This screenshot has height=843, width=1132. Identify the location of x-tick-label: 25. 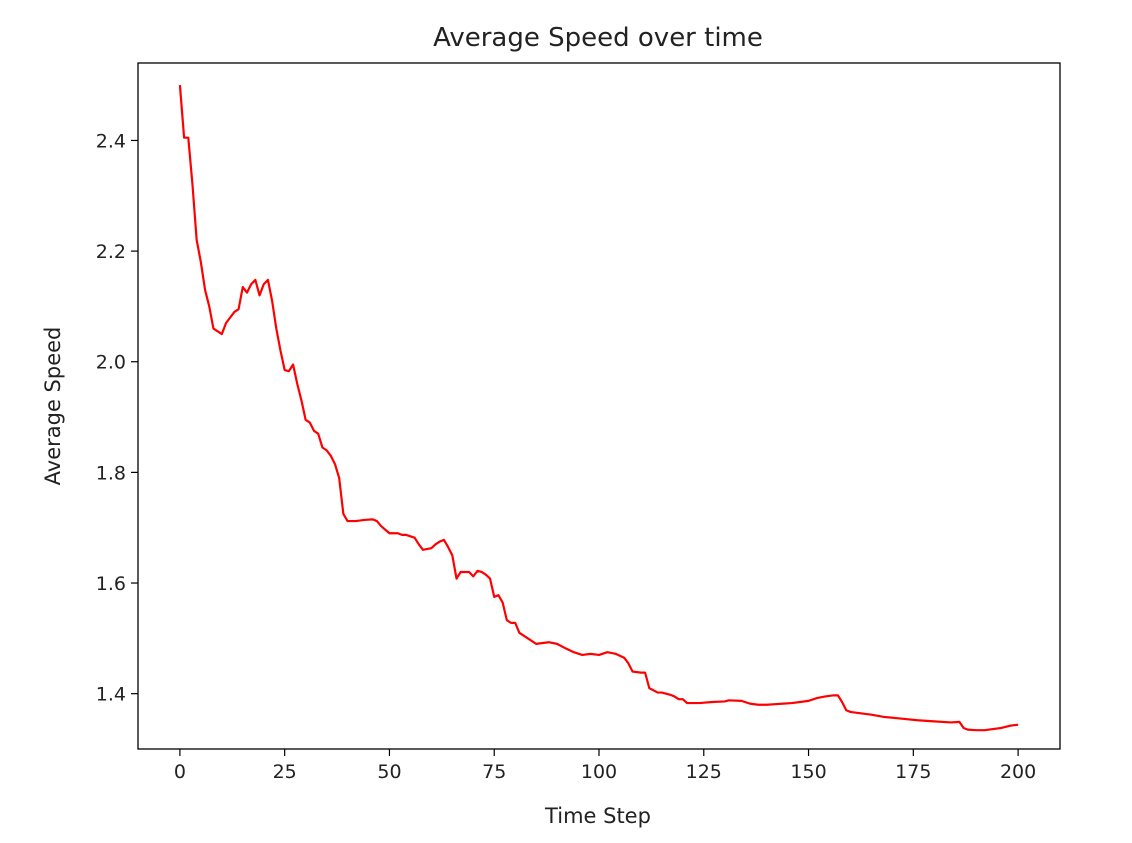
(285, 772).